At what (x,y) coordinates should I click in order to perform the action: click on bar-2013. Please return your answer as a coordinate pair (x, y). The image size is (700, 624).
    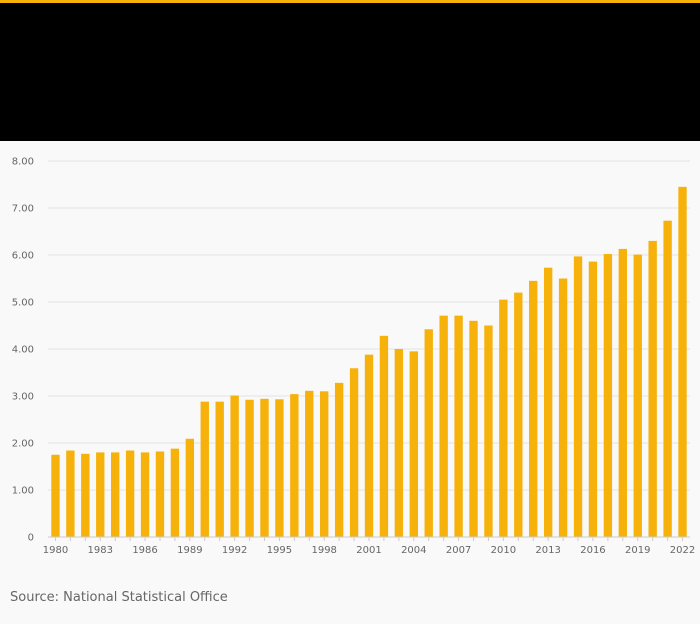
    Looking at the image, I should click on (548, 402).